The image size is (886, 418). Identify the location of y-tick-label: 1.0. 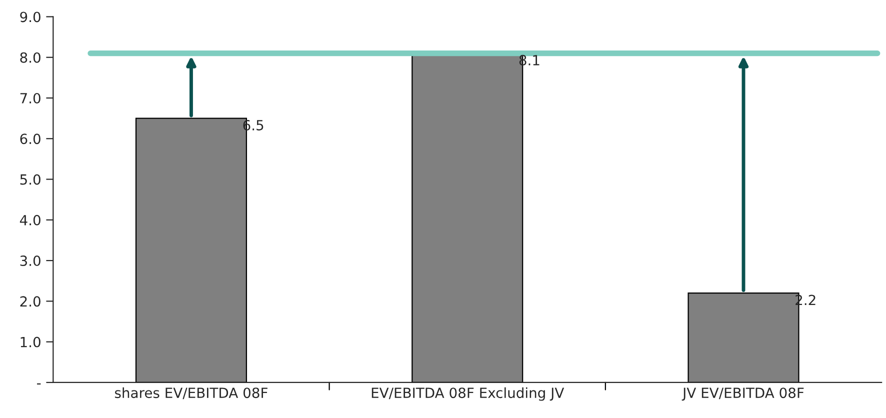
(30, 342).